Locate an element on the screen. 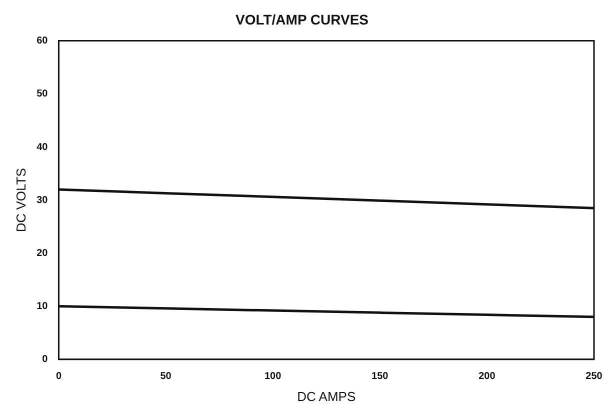 The width and height of the screenshot is (608, 413). y-tick-label: 10 is located at coordinates (42, 306).